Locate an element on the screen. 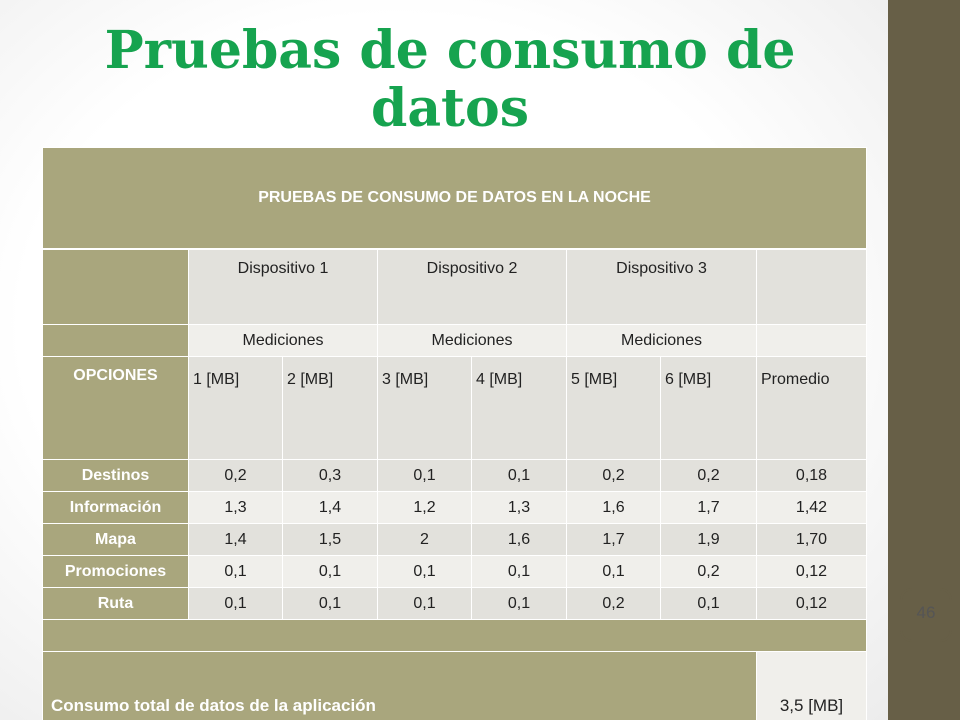 The width and height of the screenshot is (960, 721). page-number-badge: 46 is located at coordinates (926, 615).